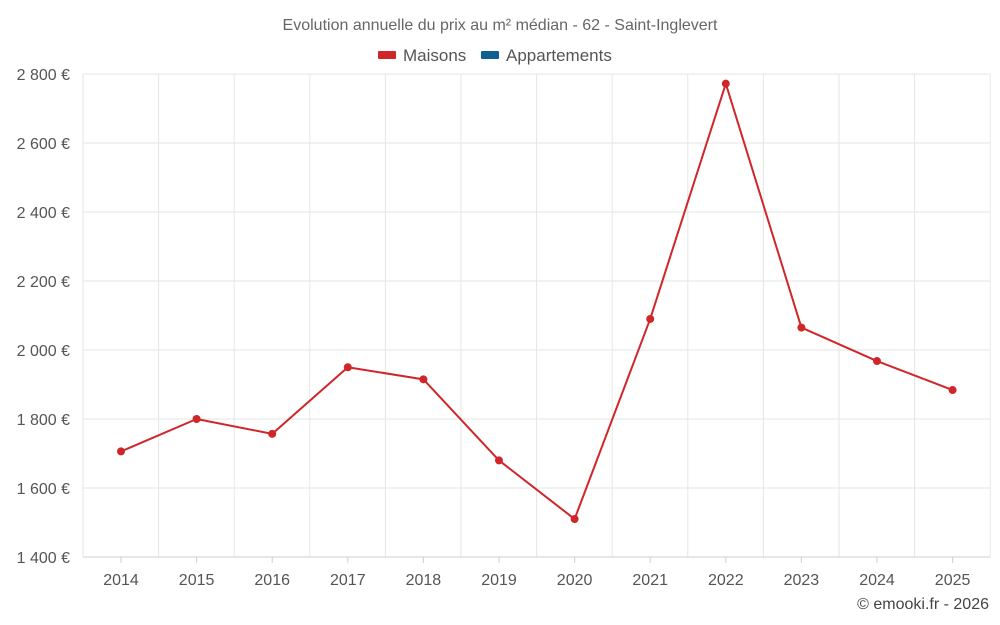  Describe the element at coordinates (43, 144) in the screenshot. I see `y-tick-label: 2 600 €` at that location.